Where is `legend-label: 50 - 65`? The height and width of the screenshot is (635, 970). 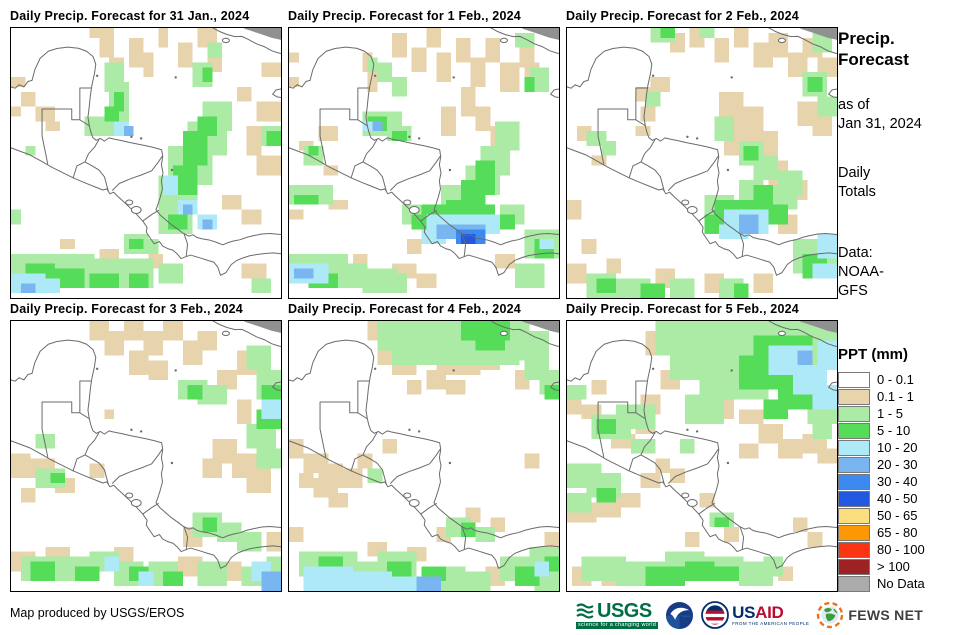 legend-label: 50 - 65 is located at coordinates (897, 515).